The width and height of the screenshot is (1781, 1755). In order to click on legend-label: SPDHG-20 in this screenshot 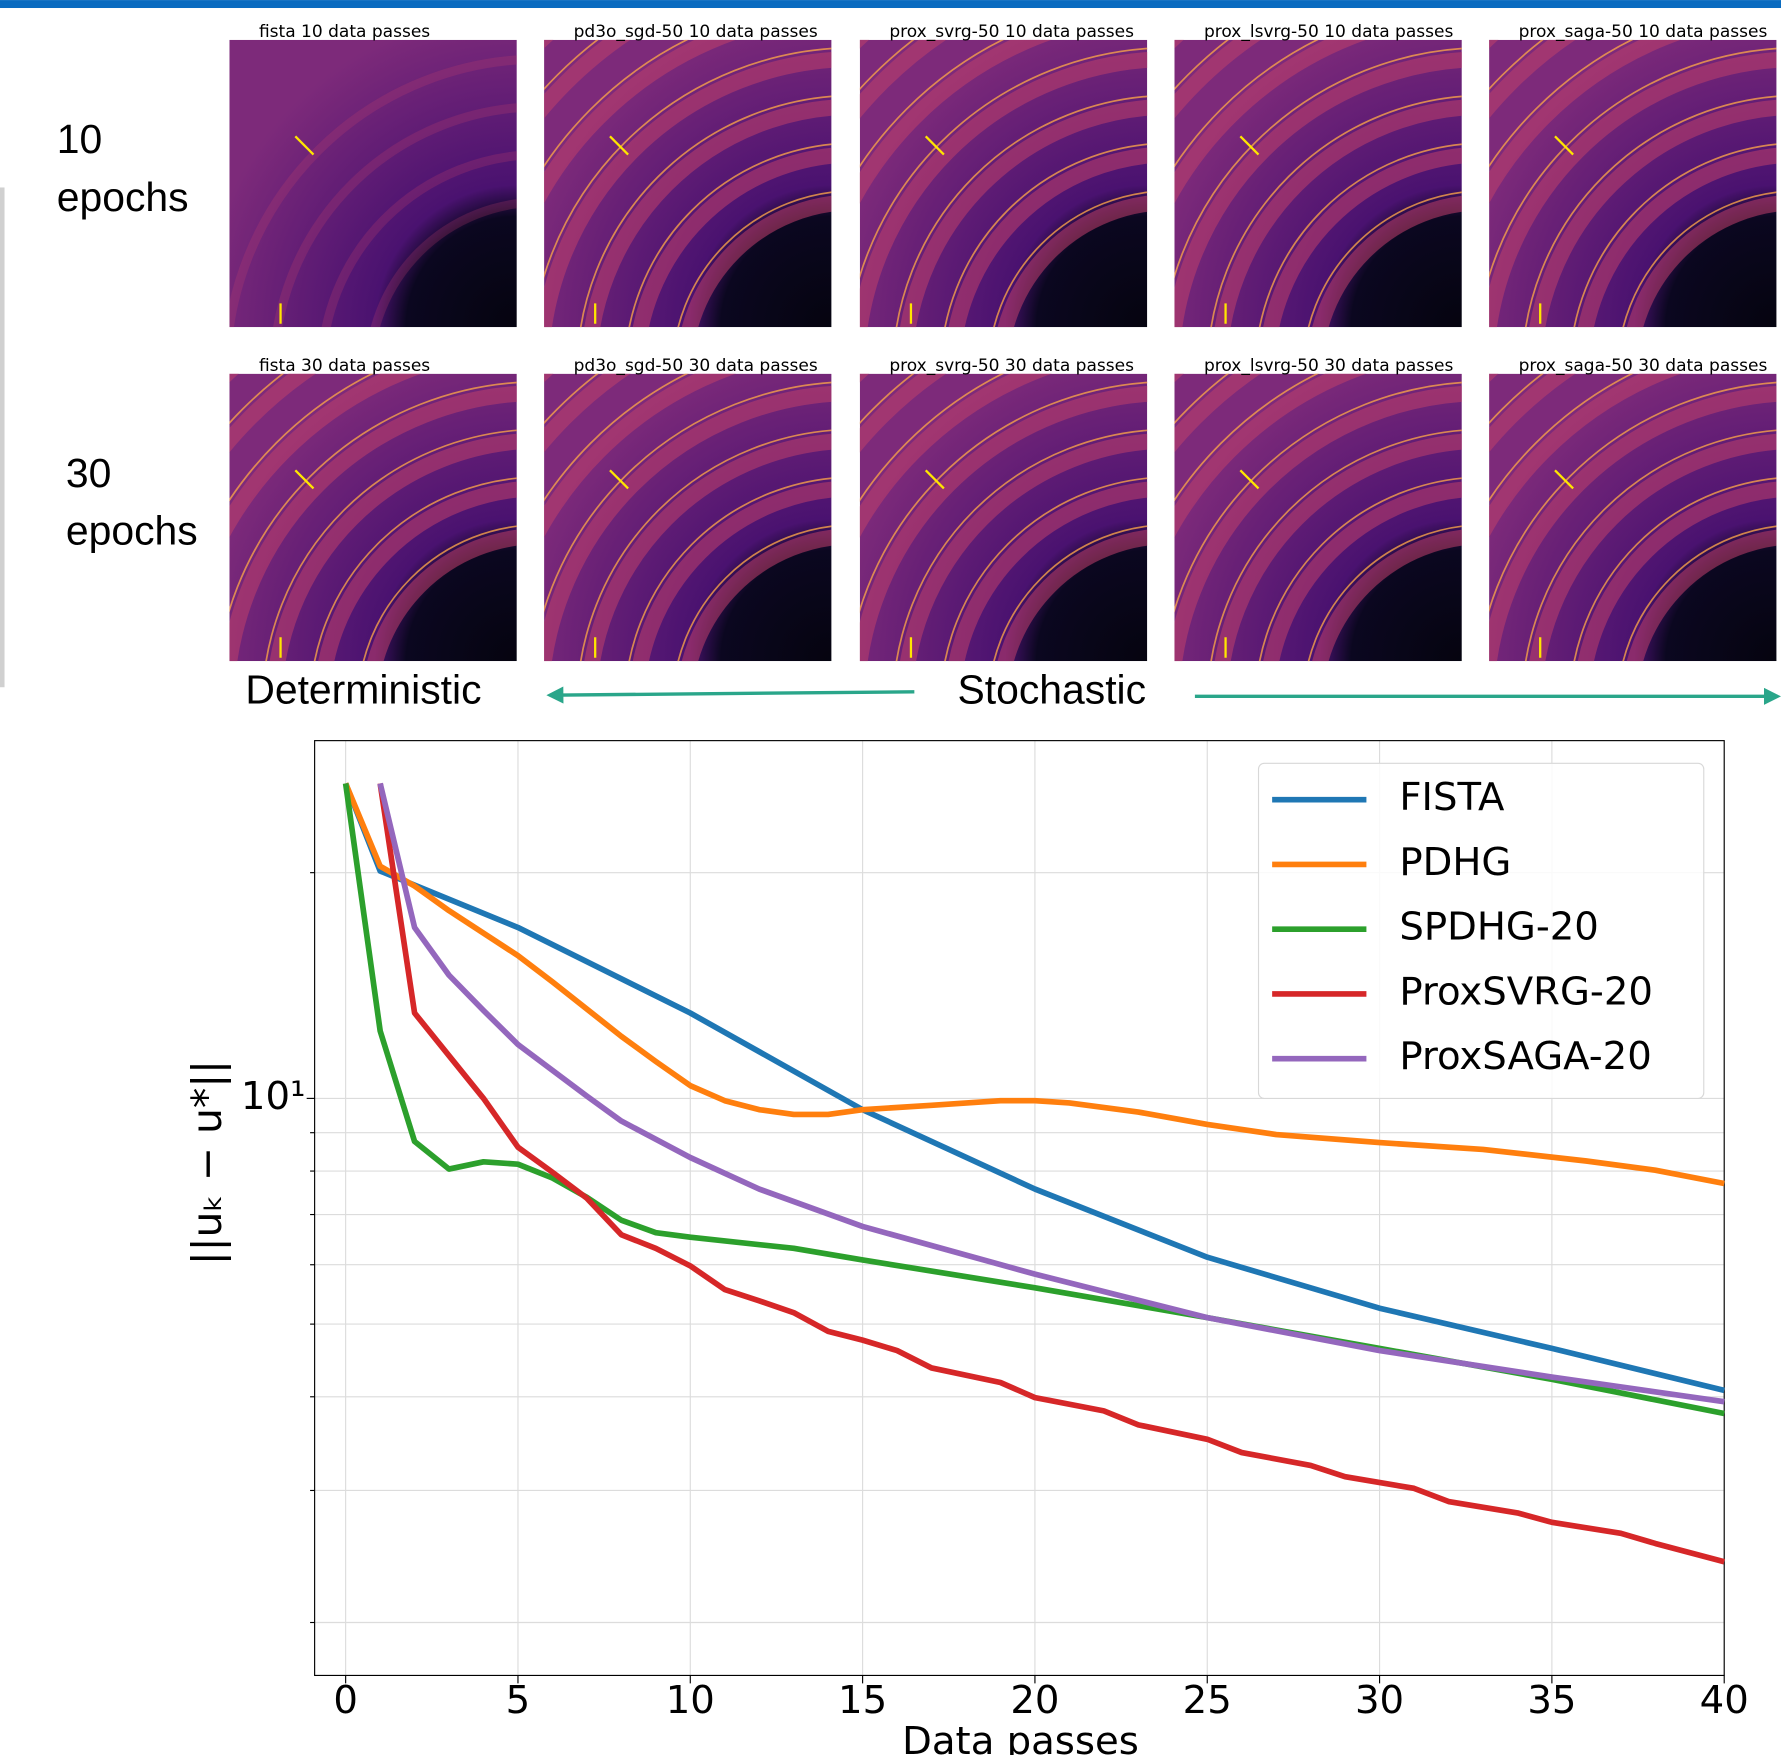, I will do `click(1499, 927)`.